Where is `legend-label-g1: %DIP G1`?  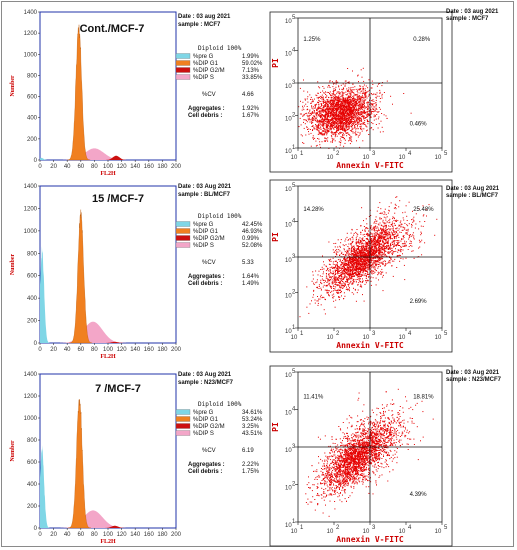 legend-label-g1: %DIP G1 is located at coordinates (206, 232).